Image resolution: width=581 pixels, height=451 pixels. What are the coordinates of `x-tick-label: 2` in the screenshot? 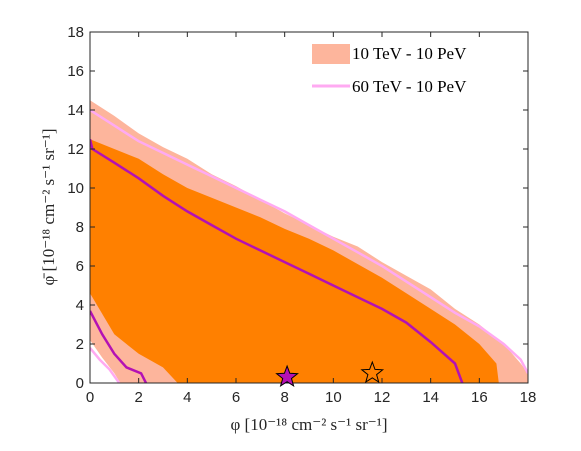 It's located at (138, 397).